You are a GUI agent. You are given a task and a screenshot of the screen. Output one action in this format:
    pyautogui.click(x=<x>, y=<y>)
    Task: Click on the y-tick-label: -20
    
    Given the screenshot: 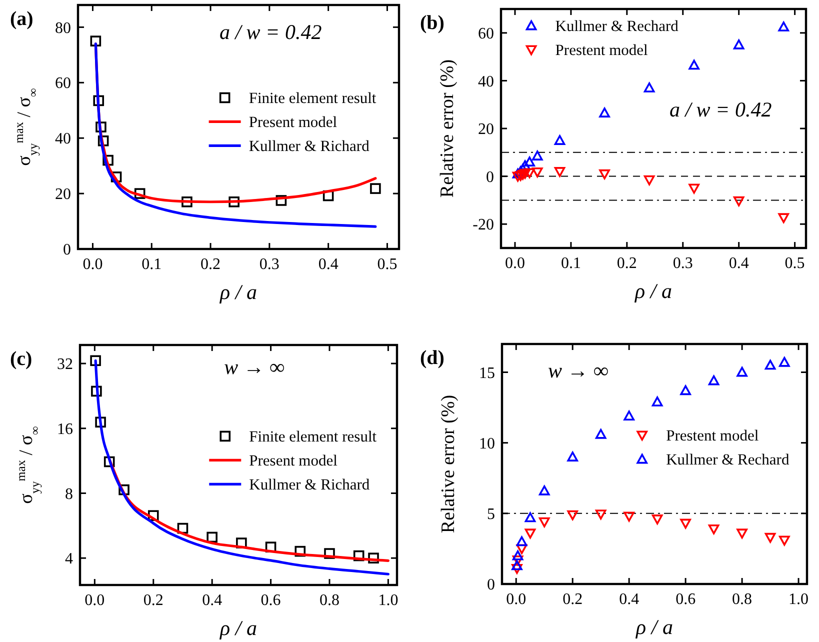 What is the action you would take?
    pyautogui.click(x=483, y=225)
    